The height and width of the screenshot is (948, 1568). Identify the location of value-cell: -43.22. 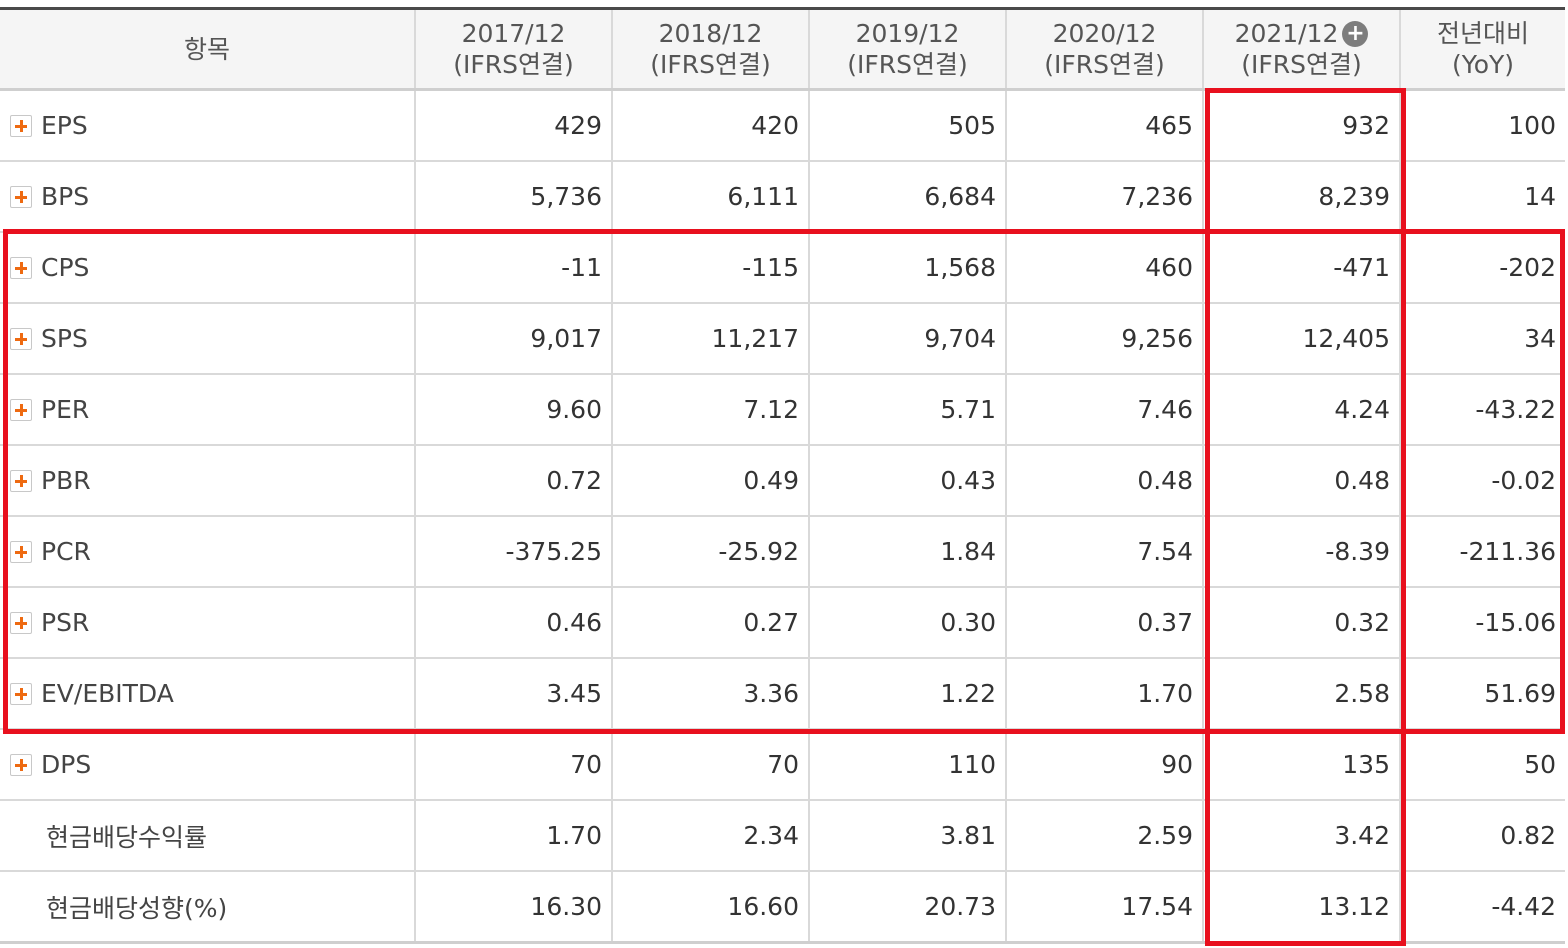
(1482, 410).